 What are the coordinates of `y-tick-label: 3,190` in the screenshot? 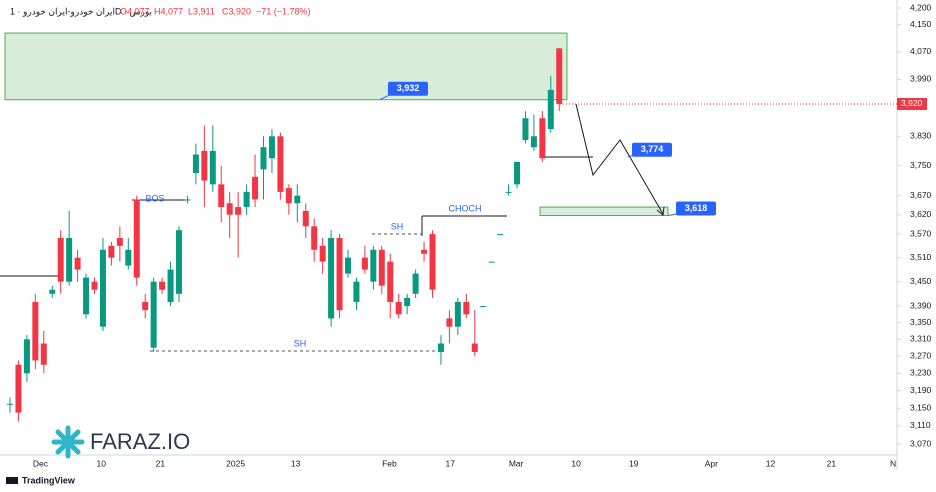 It's located at (921, 390).